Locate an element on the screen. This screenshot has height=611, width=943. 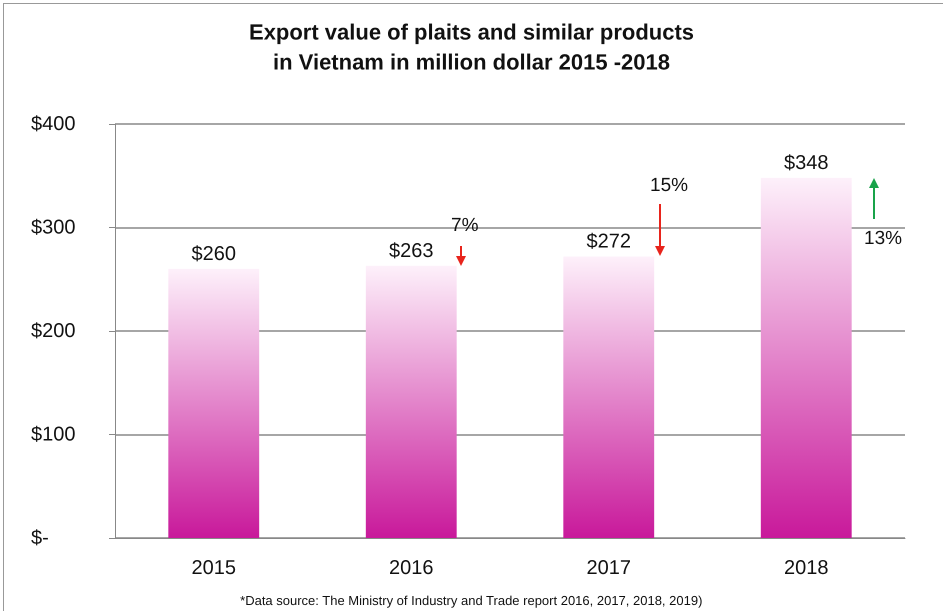
x-tick-label: 2016 is located at coordinates (411, 568).